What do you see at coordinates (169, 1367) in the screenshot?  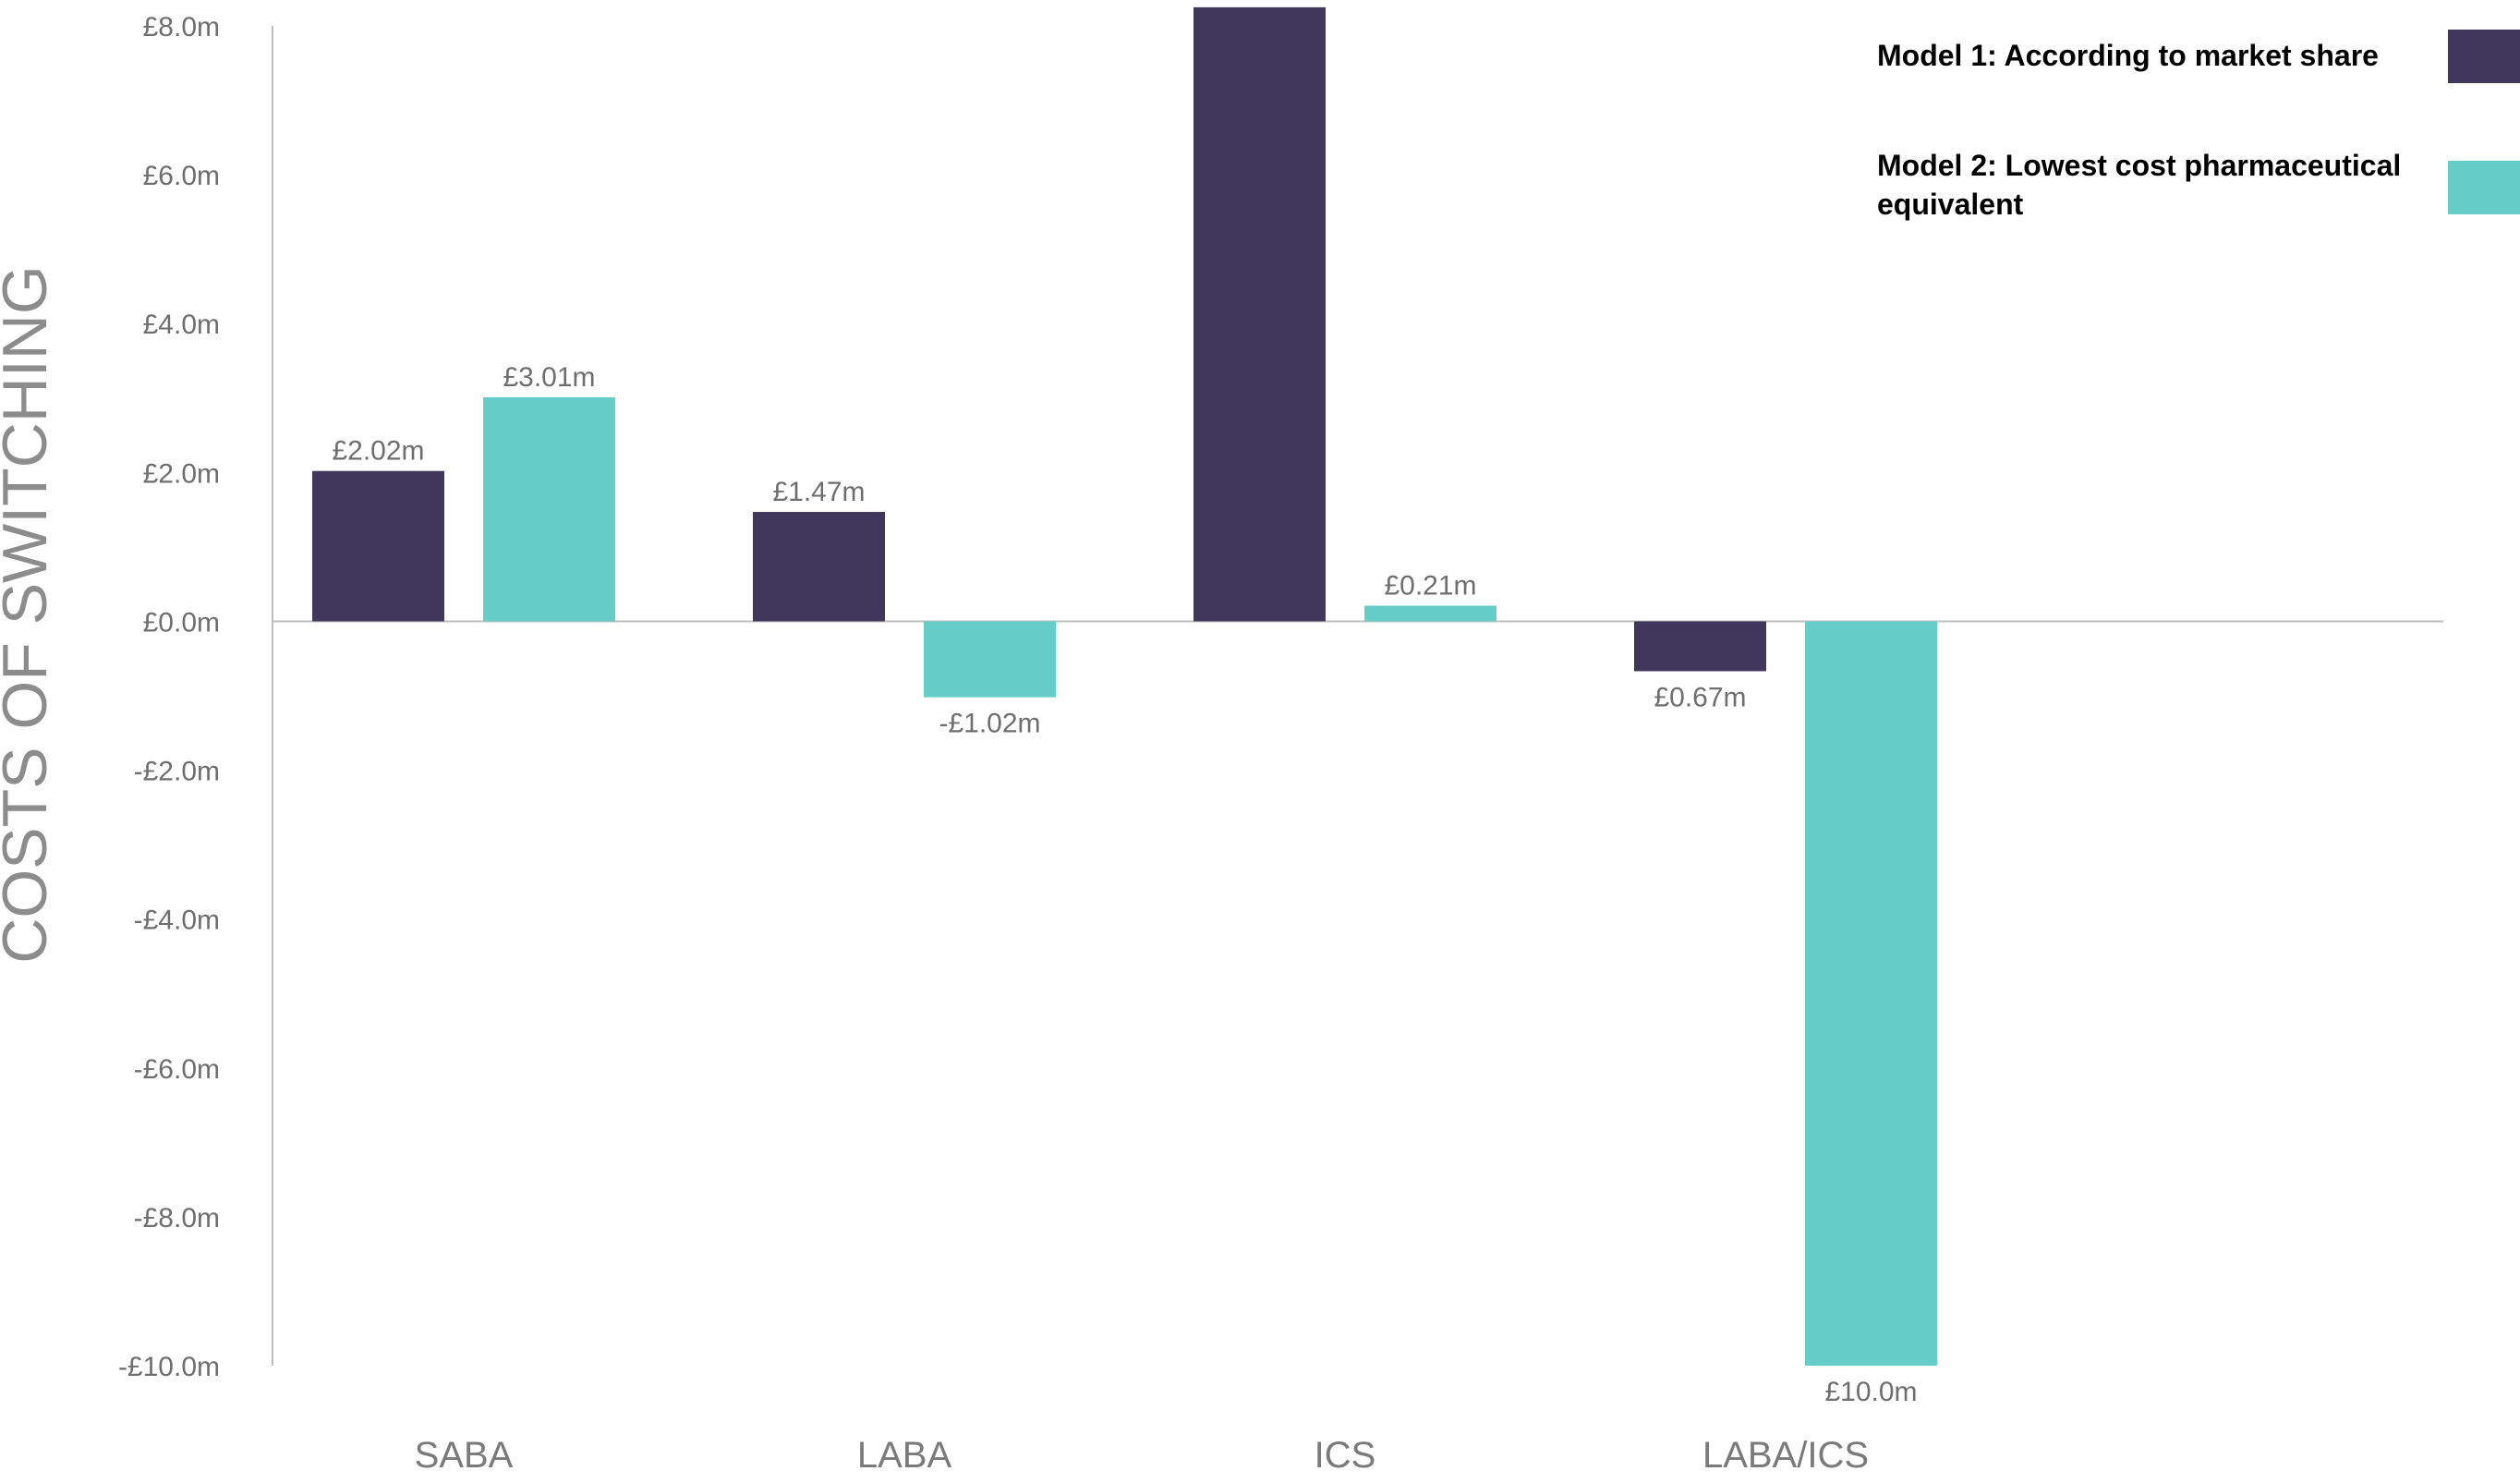 I see `y-tick-label: -£10.0m` at bounding box center [169, 1367].